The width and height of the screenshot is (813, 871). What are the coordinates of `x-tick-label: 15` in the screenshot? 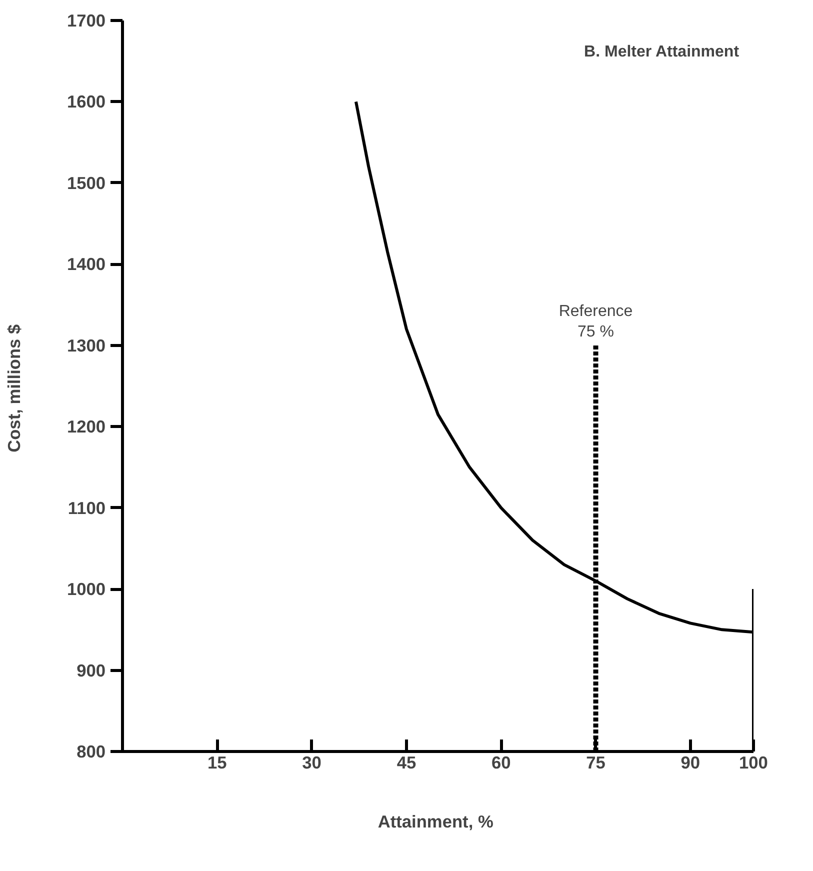 It's located at (218, 762).